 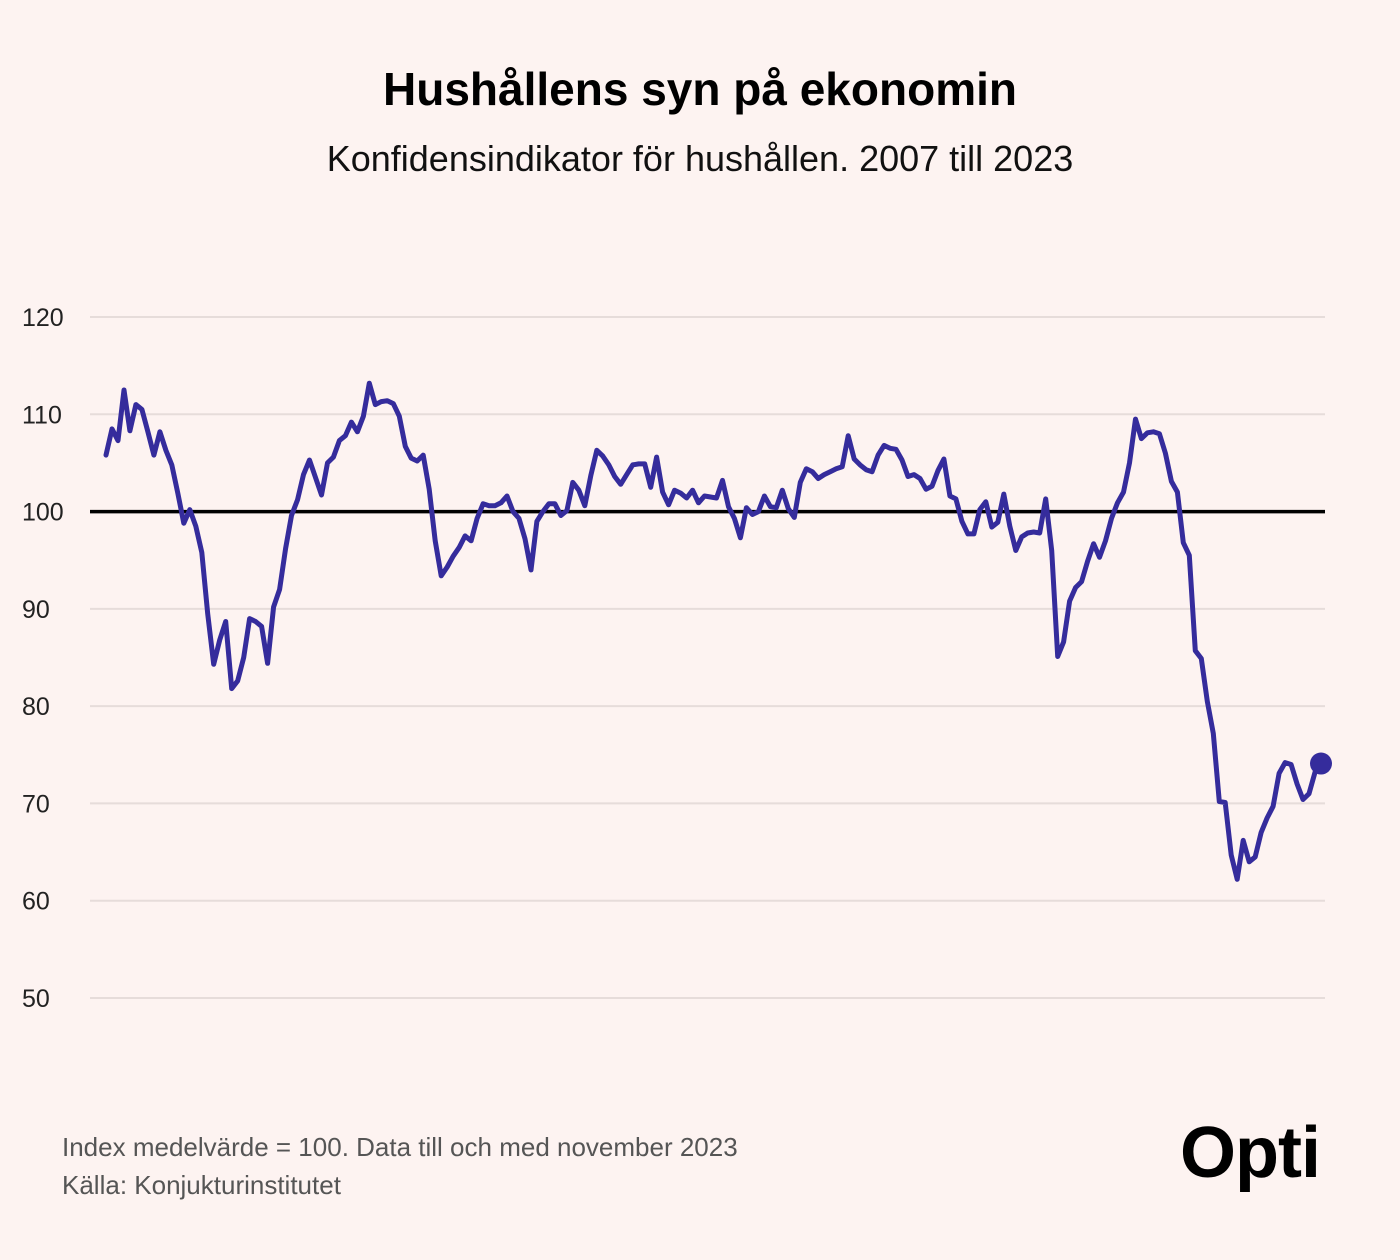 I want to click on chart-title: Hushållens syn på ekonomin, so click(x=700, y=89).